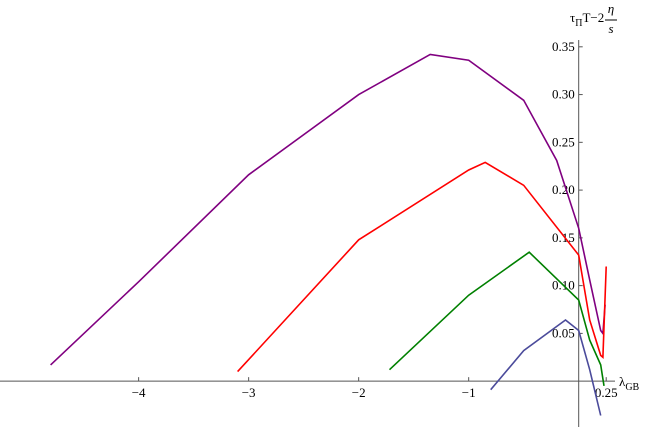 The height and width of the screenshot is (432, 654). I want to click on x-label-sub: GB, so click(632, 387).